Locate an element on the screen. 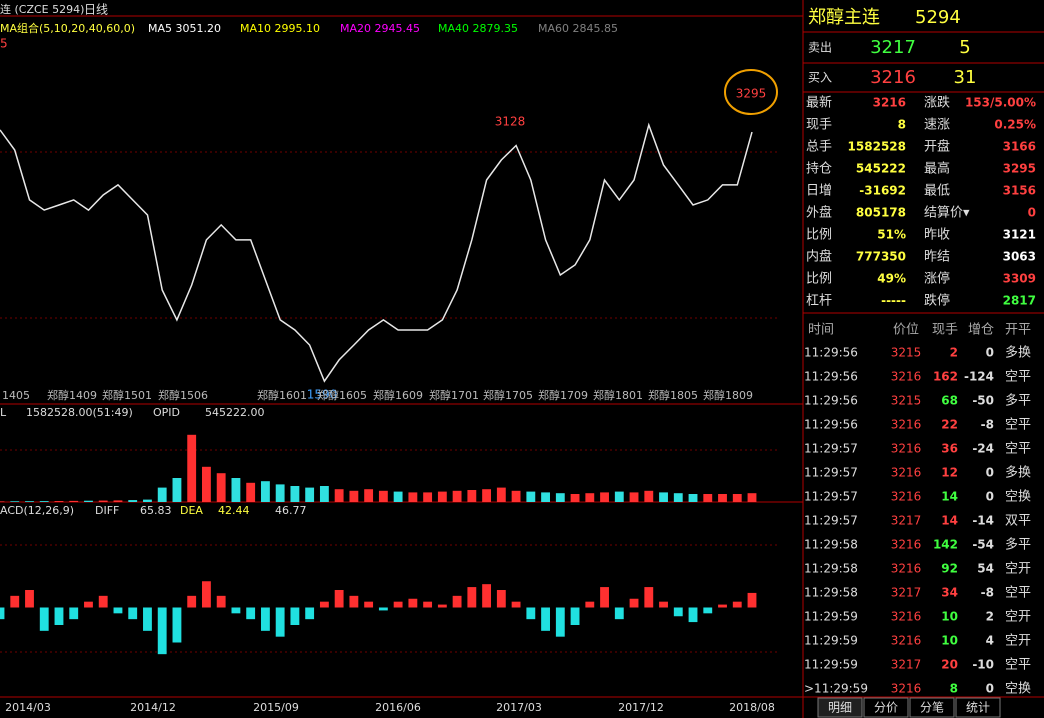 The width and height of the screenshot is (1044, 718). trade-type: 空换 is located at coordinates (1018, 497).